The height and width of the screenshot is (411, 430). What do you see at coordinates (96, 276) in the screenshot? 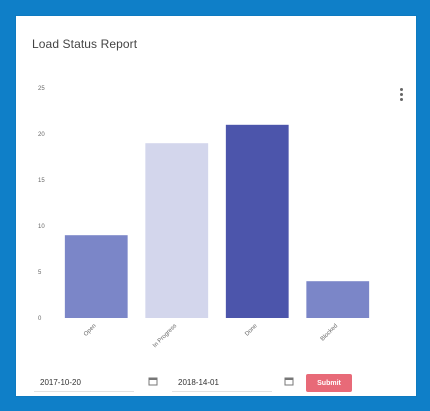
I see `bar-open` at bounding box center [96, 276].